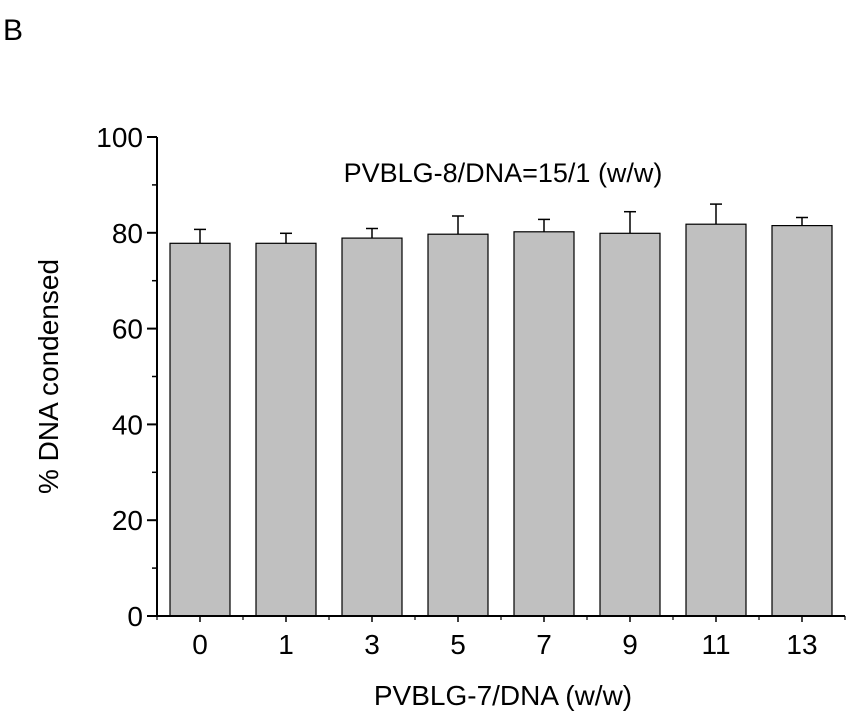 This screenshot has width=851, height=719. Describe the element at coordinates (544, 644) in the screenshot. I see `x-tick-label: 7` at that location.